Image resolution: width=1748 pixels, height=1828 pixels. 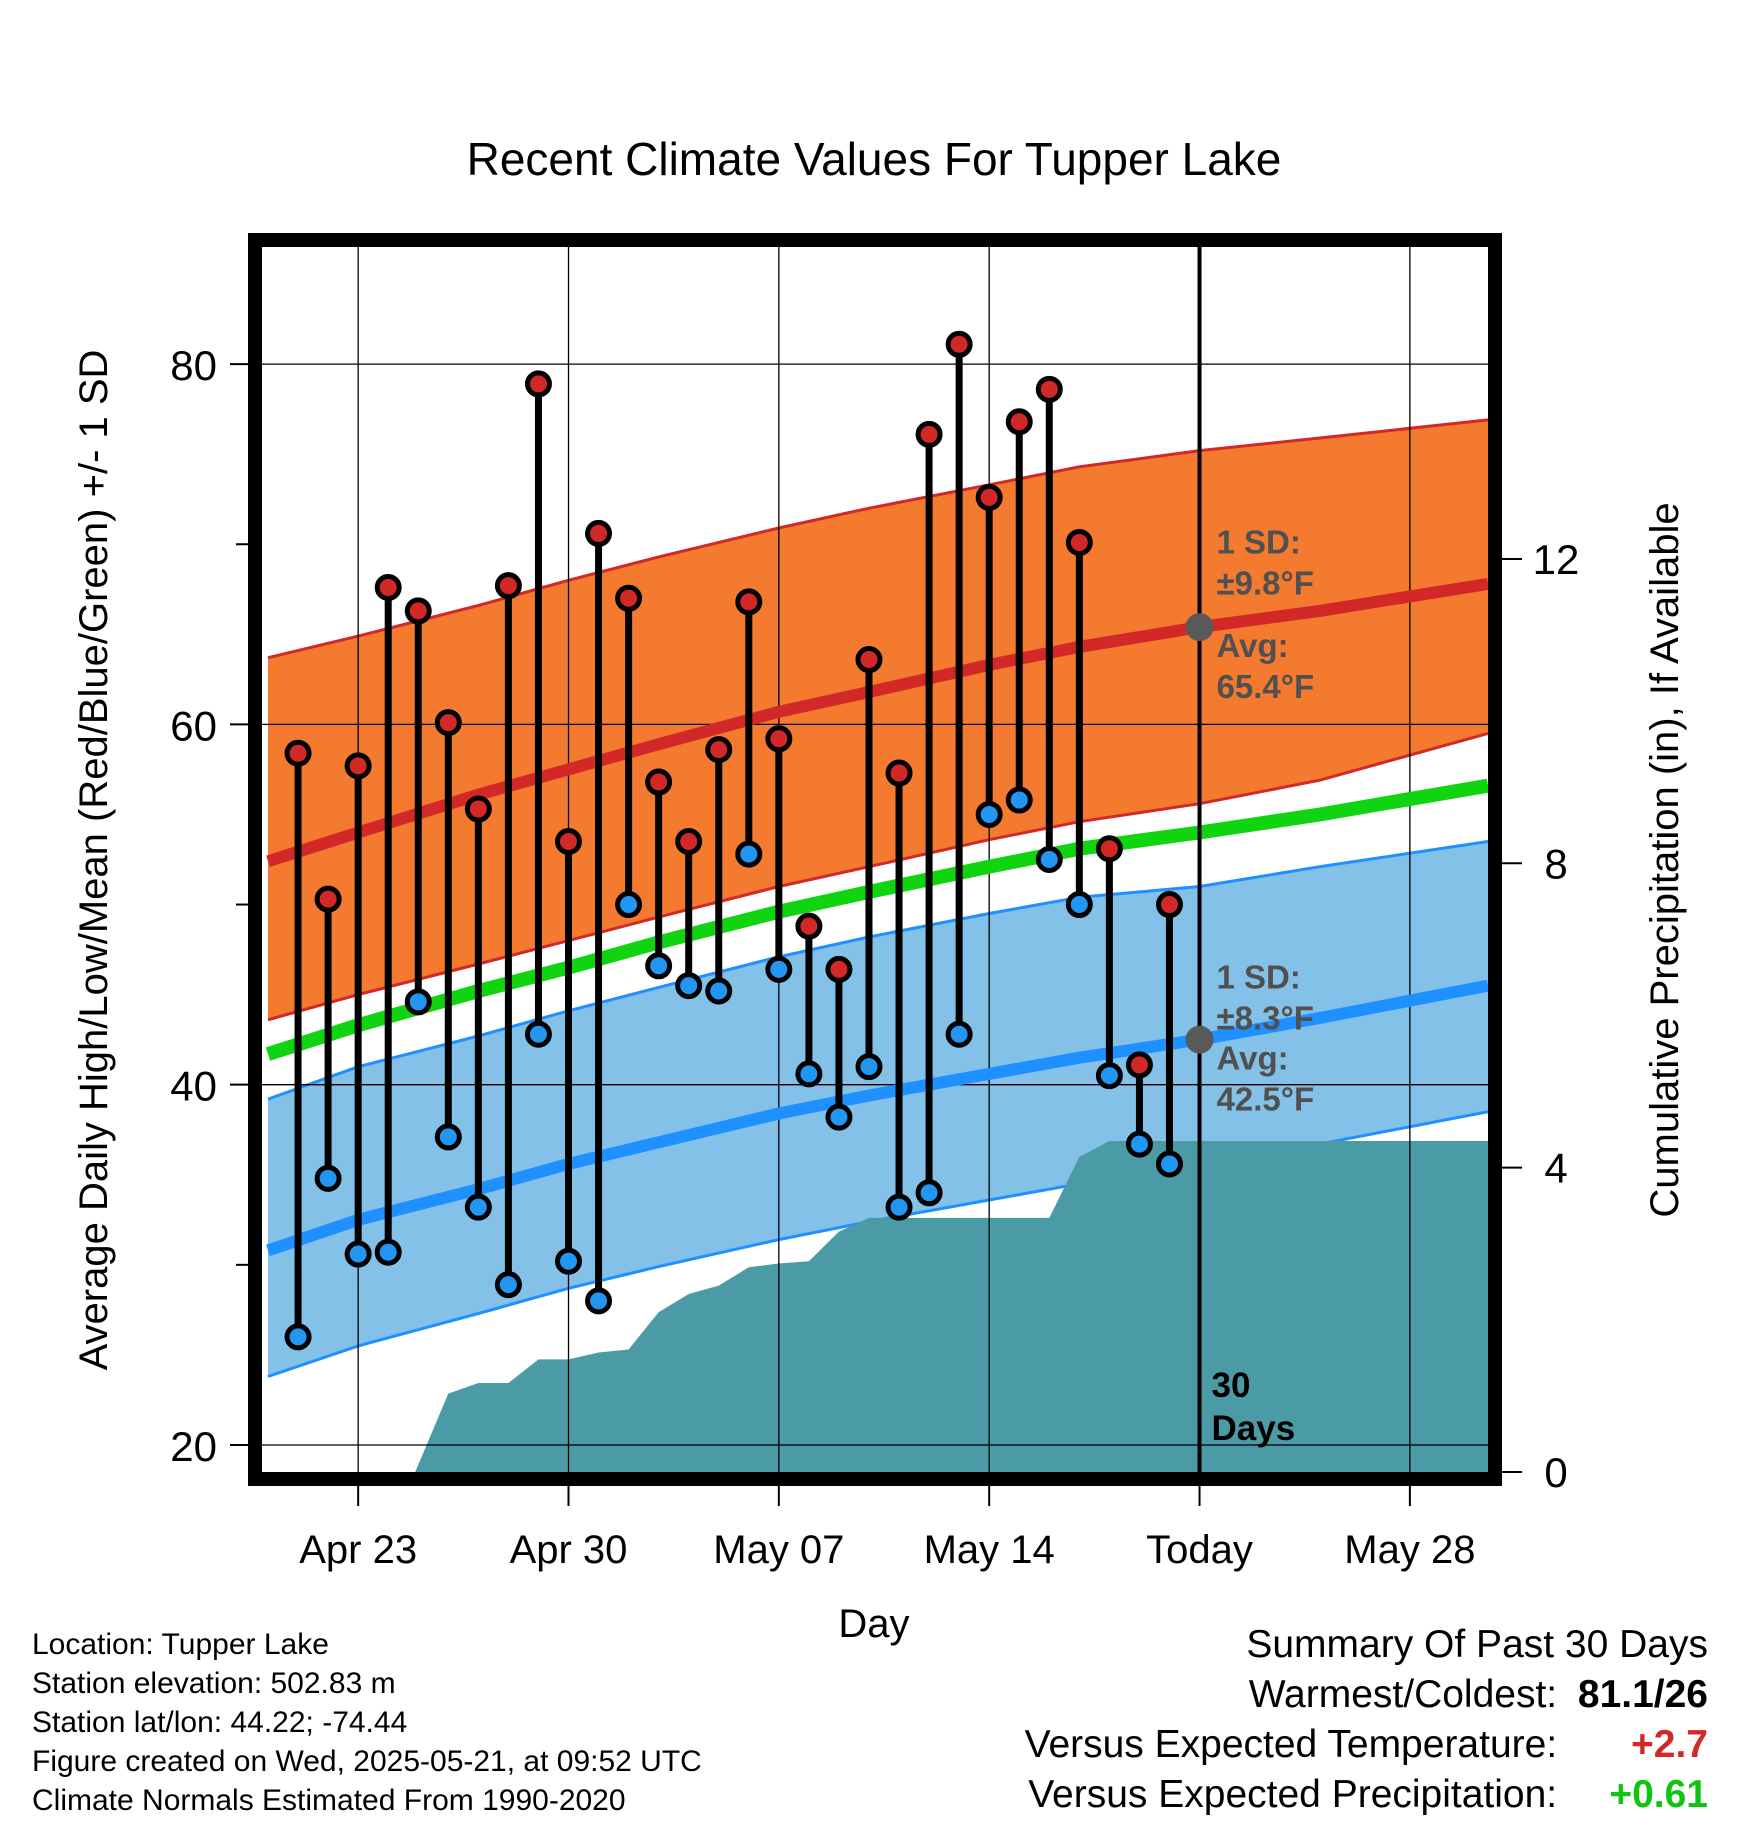 I want to click on low-upper-sd-line, so click(x=877, y=970).